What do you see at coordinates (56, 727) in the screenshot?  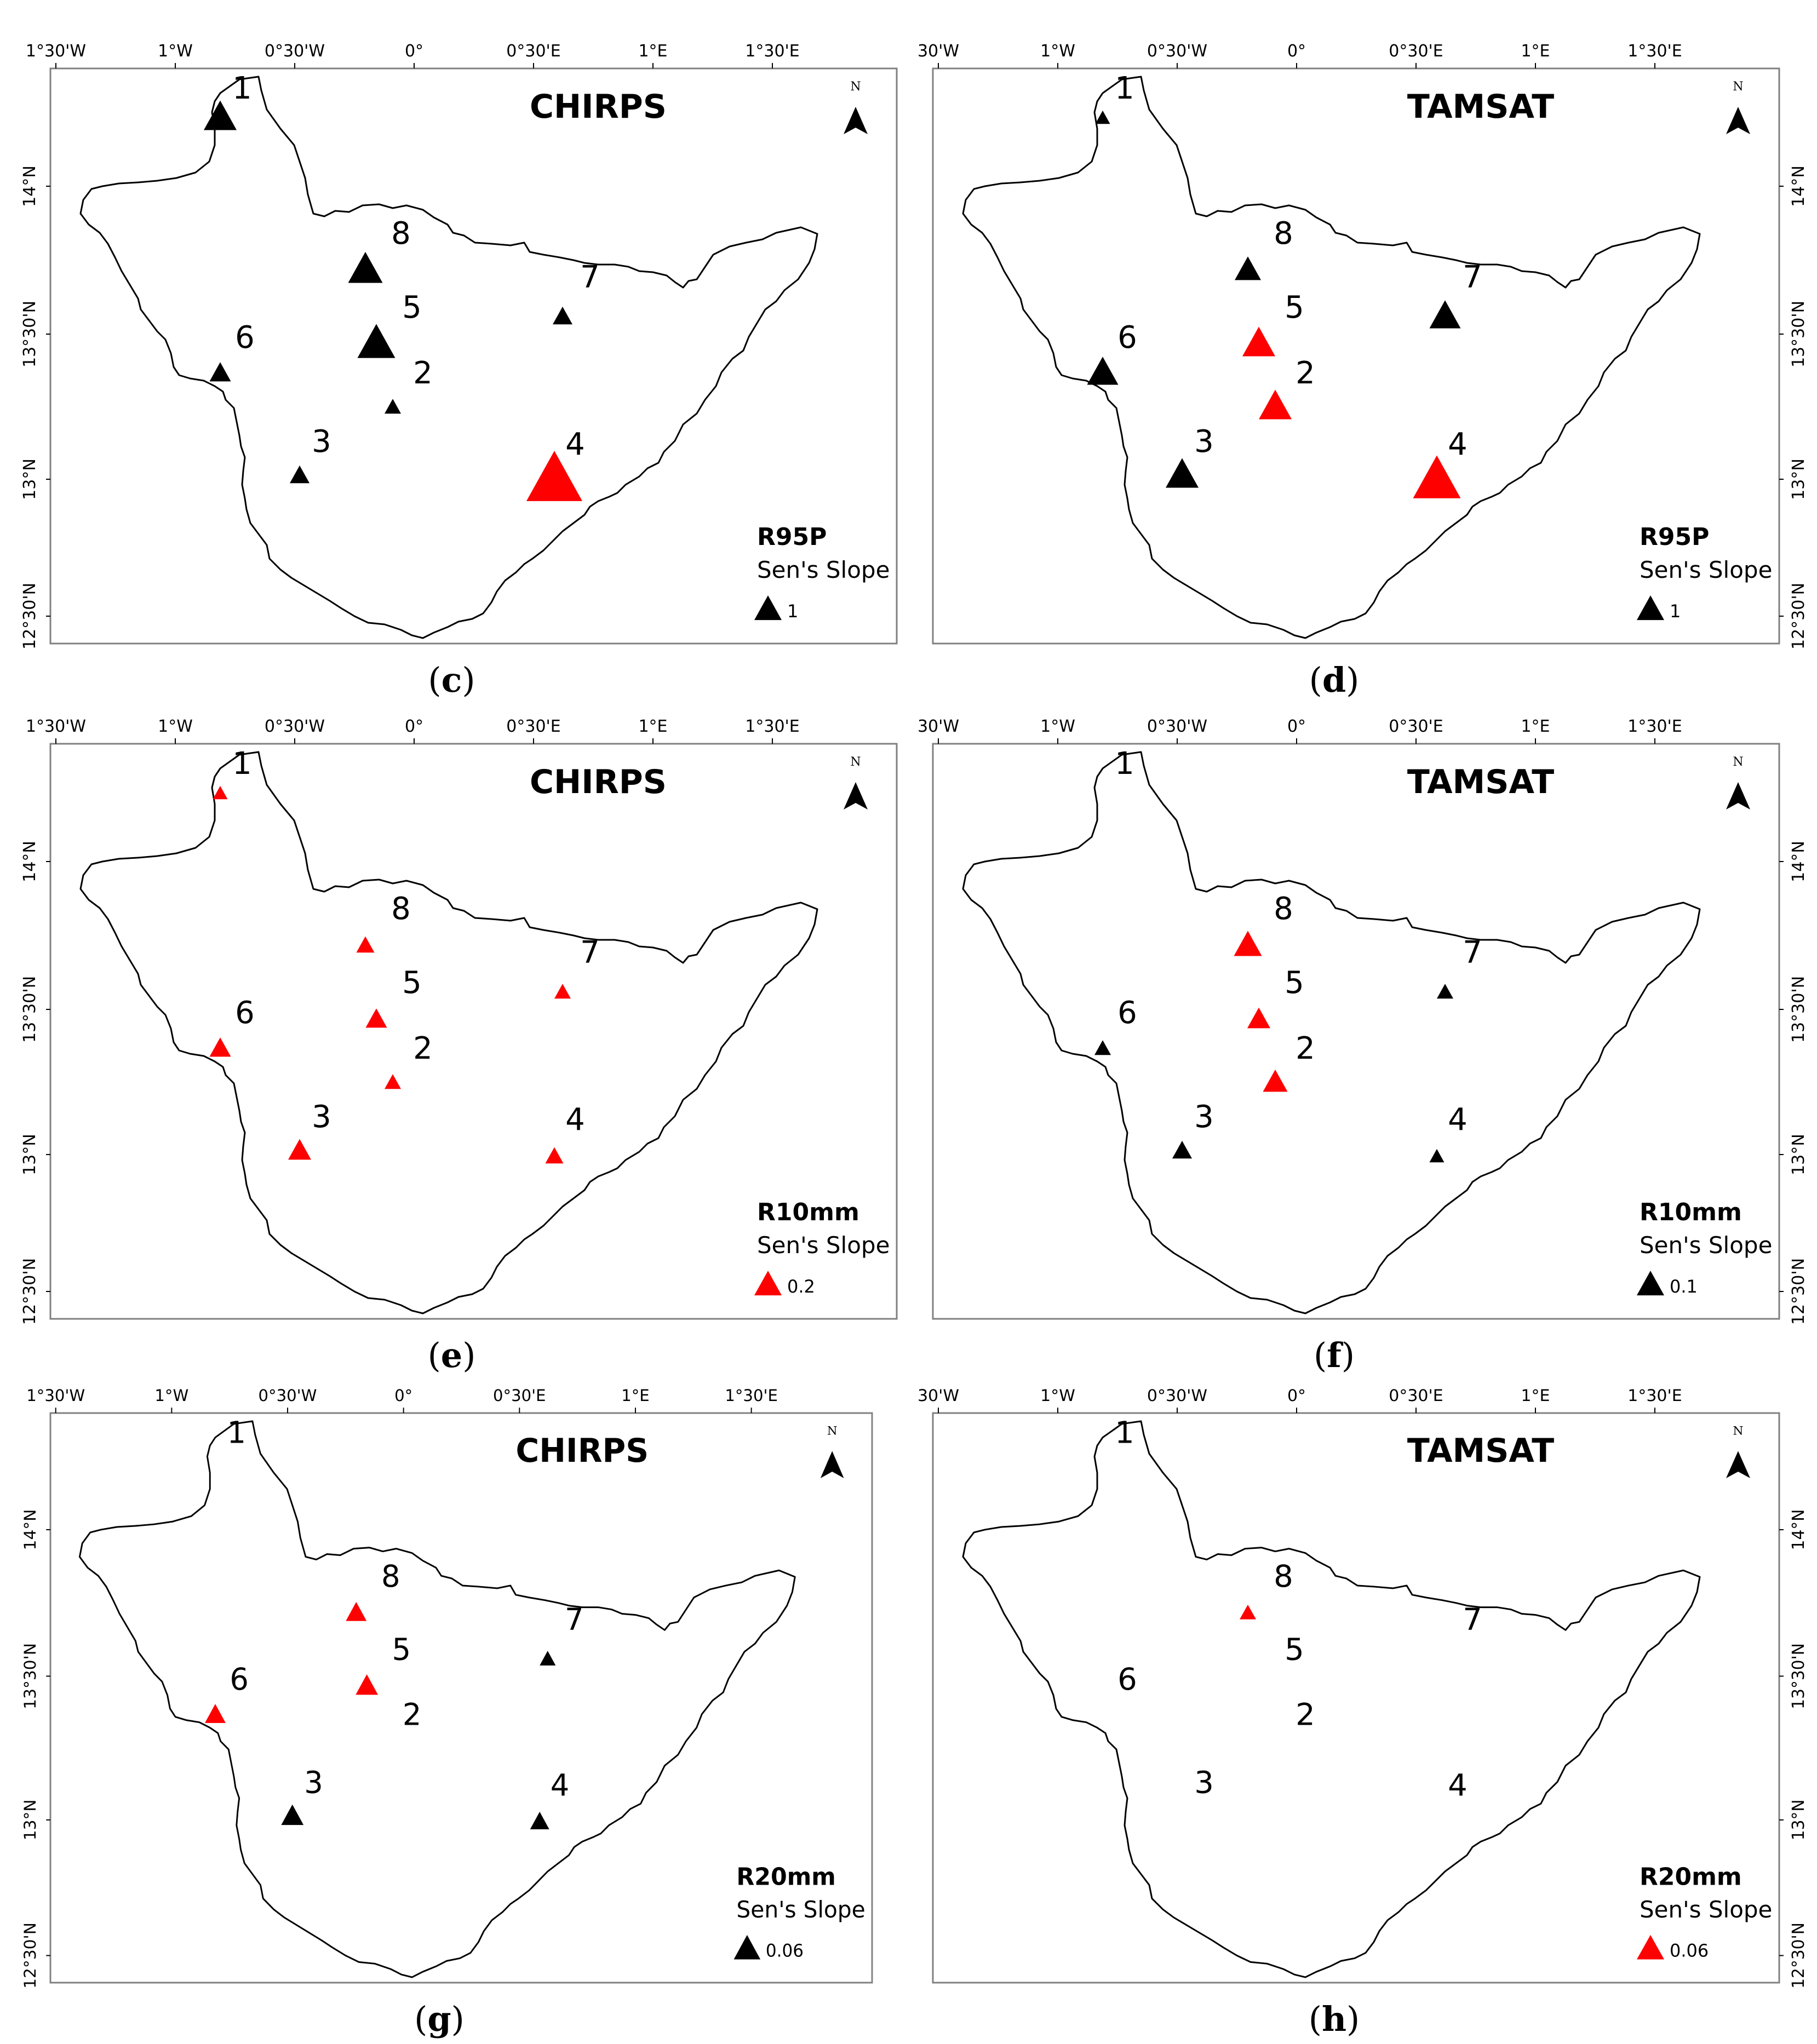 I see `x-tick-label: 1°30'W` at bounding box center [56, 727].